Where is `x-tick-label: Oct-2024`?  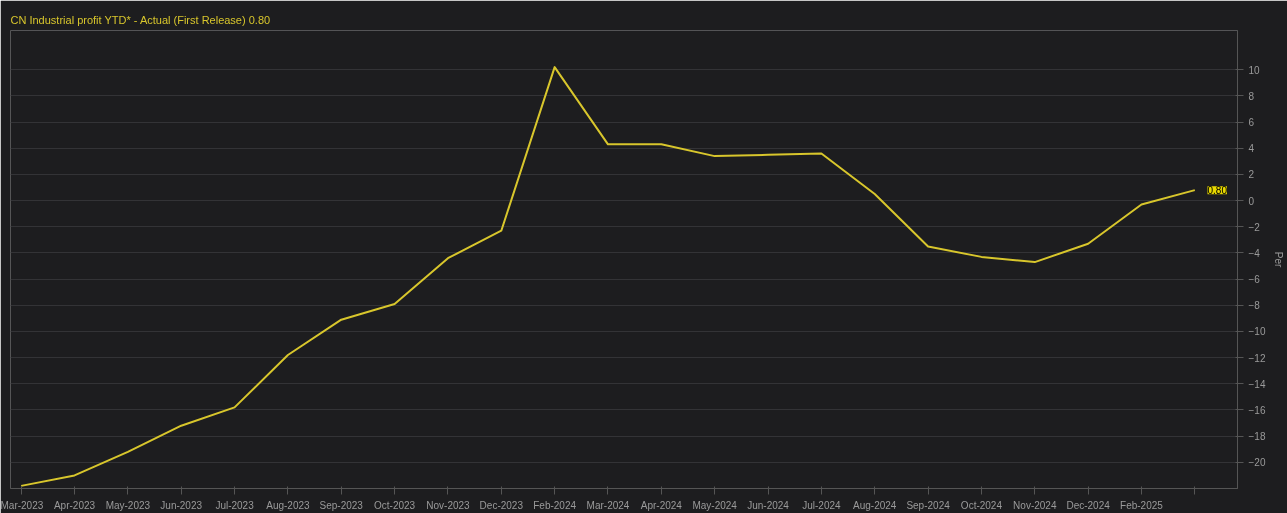 x-tick-label: Oct-2024 is located at coordinates (981, 505).